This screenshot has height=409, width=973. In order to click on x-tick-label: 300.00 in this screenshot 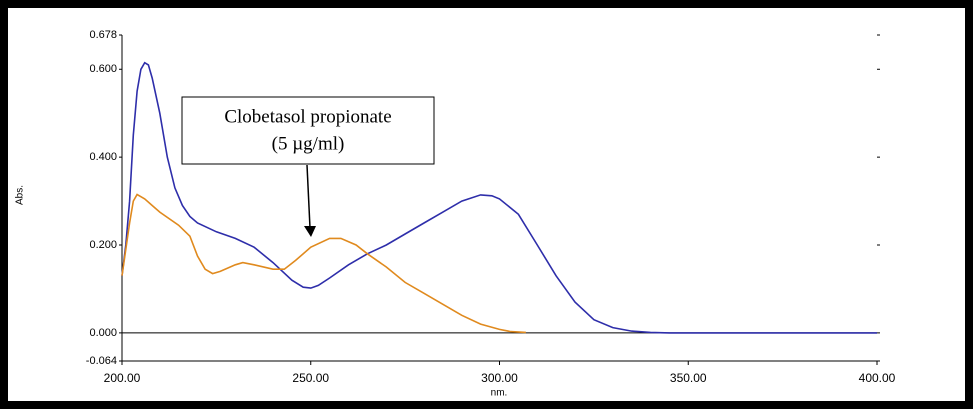, I will do `click(499, 378)`.